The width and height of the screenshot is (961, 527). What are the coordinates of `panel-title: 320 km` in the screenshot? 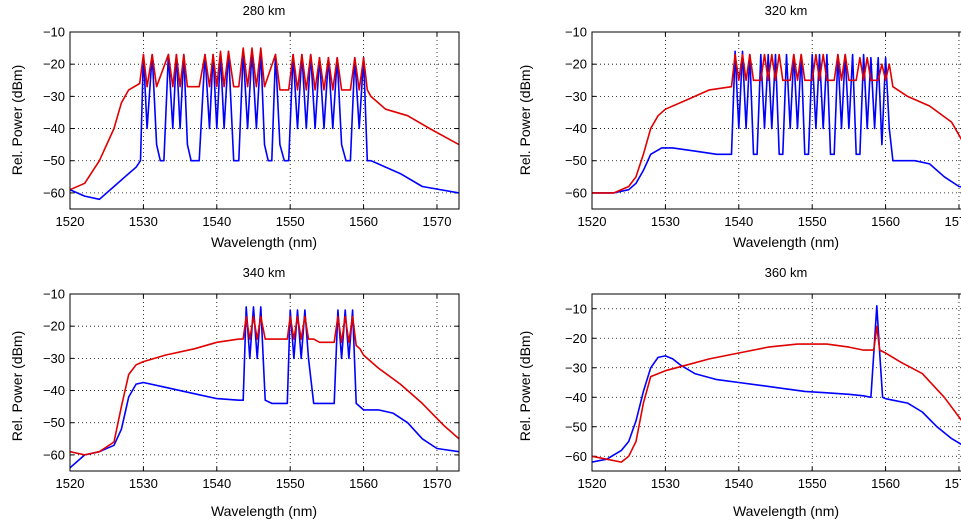 It's located at (786, 10).